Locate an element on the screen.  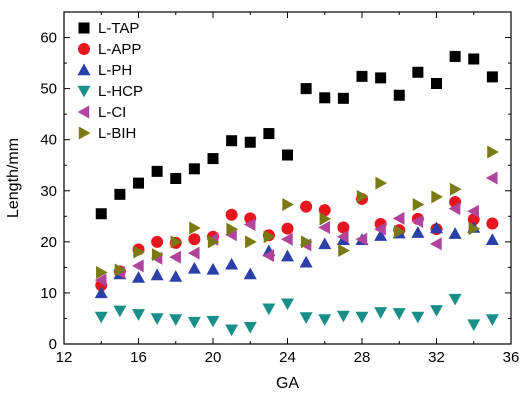
legend-item: L-HCP is located at coordinates (110, 91).